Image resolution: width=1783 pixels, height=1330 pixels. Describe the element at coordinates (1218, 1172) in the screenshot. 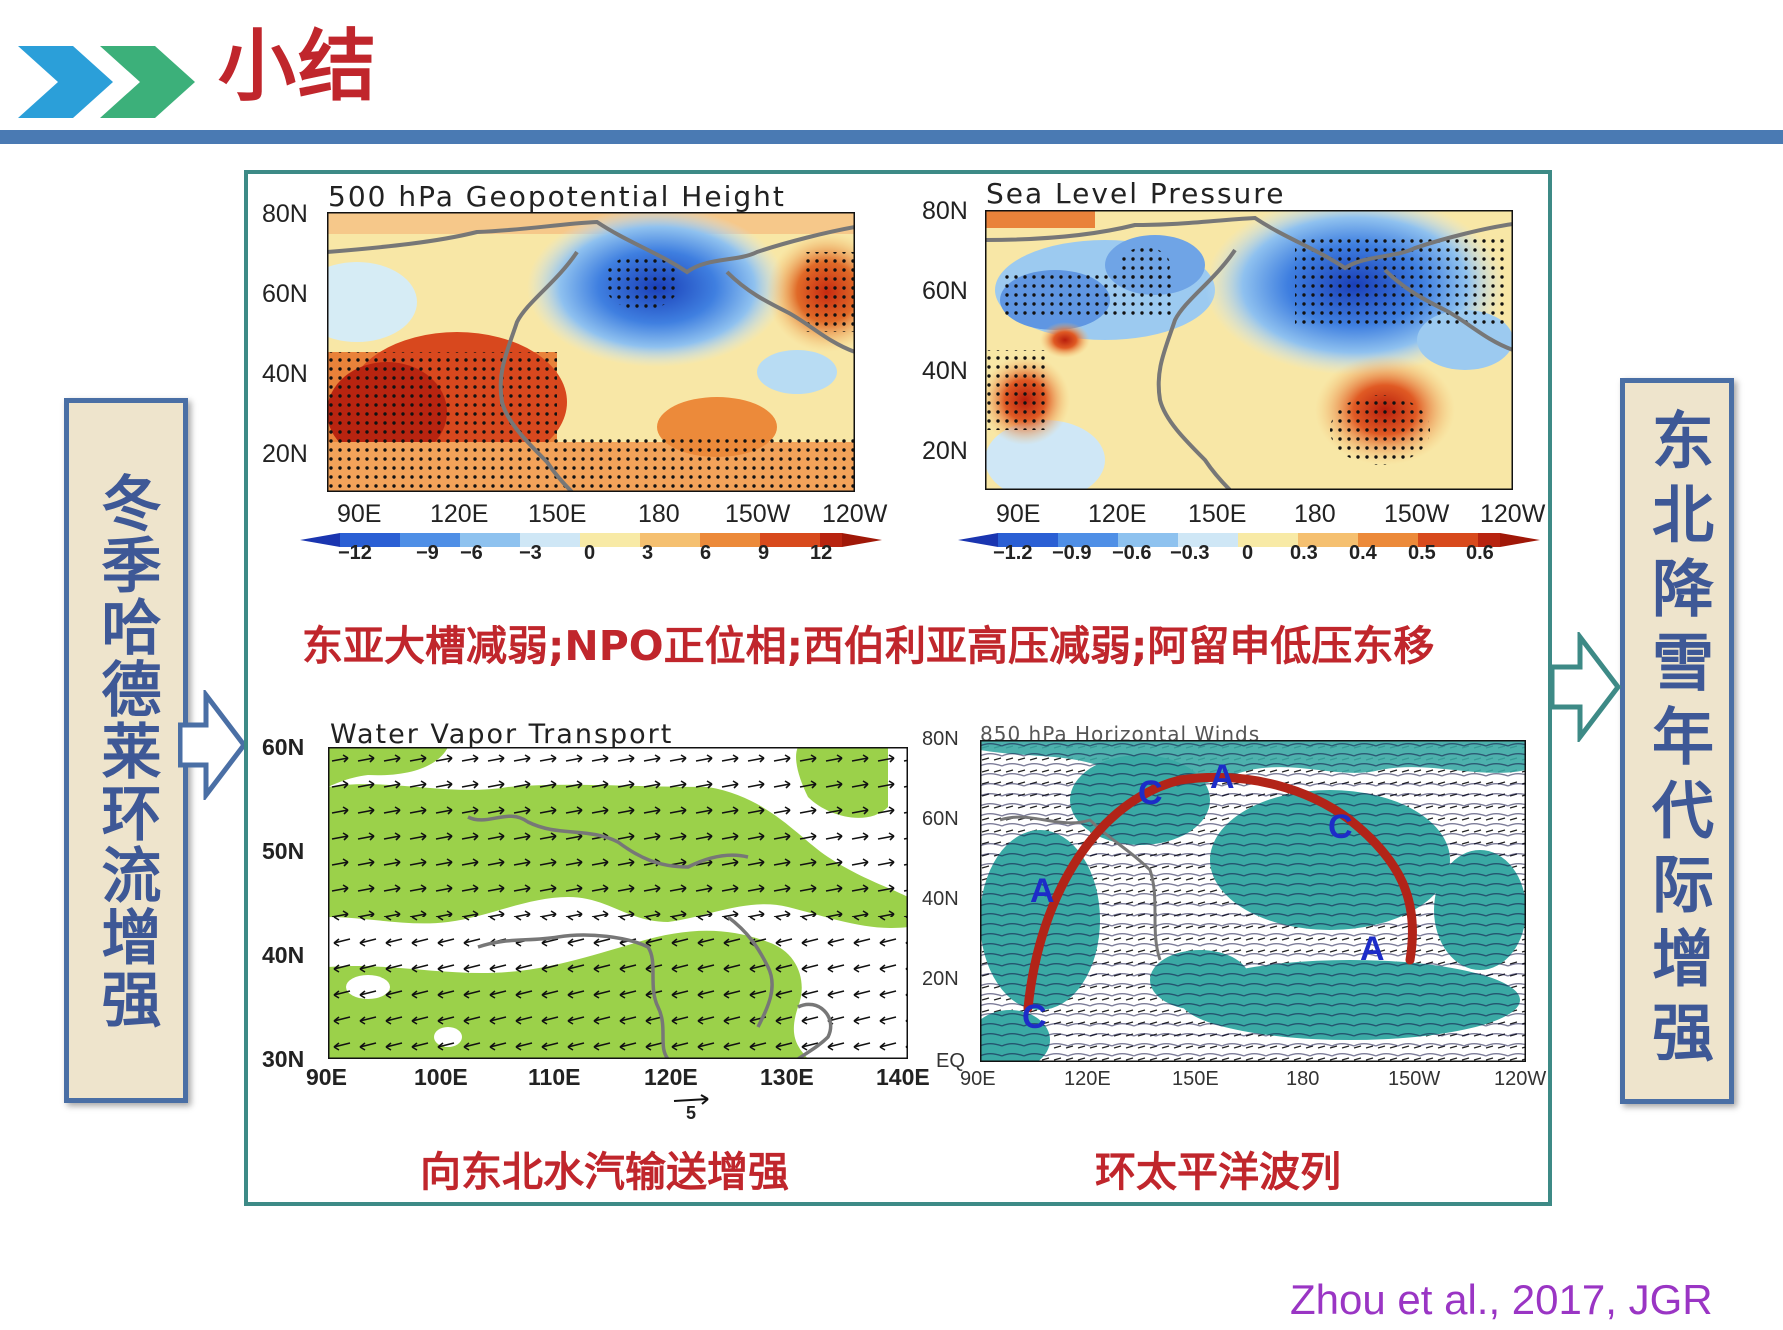

I see `bottom-right-caption: 环太平洋波列` at that location.